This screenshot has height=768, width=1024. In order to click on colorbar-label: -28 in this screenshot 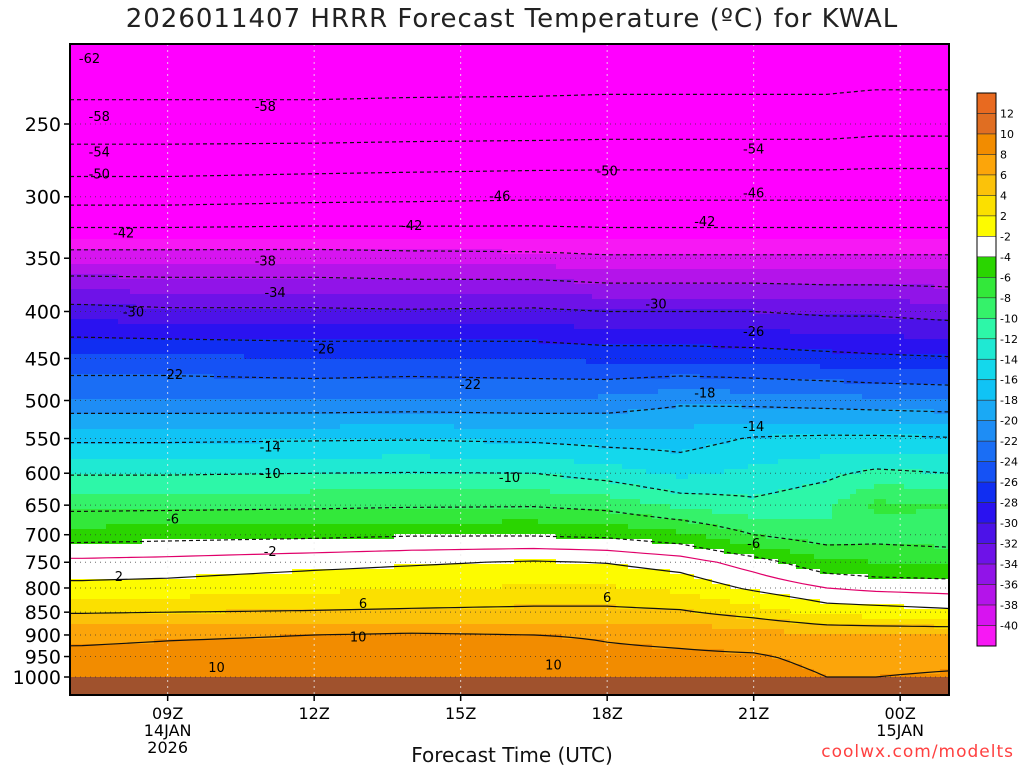, I will do `click(1009, 503)`.